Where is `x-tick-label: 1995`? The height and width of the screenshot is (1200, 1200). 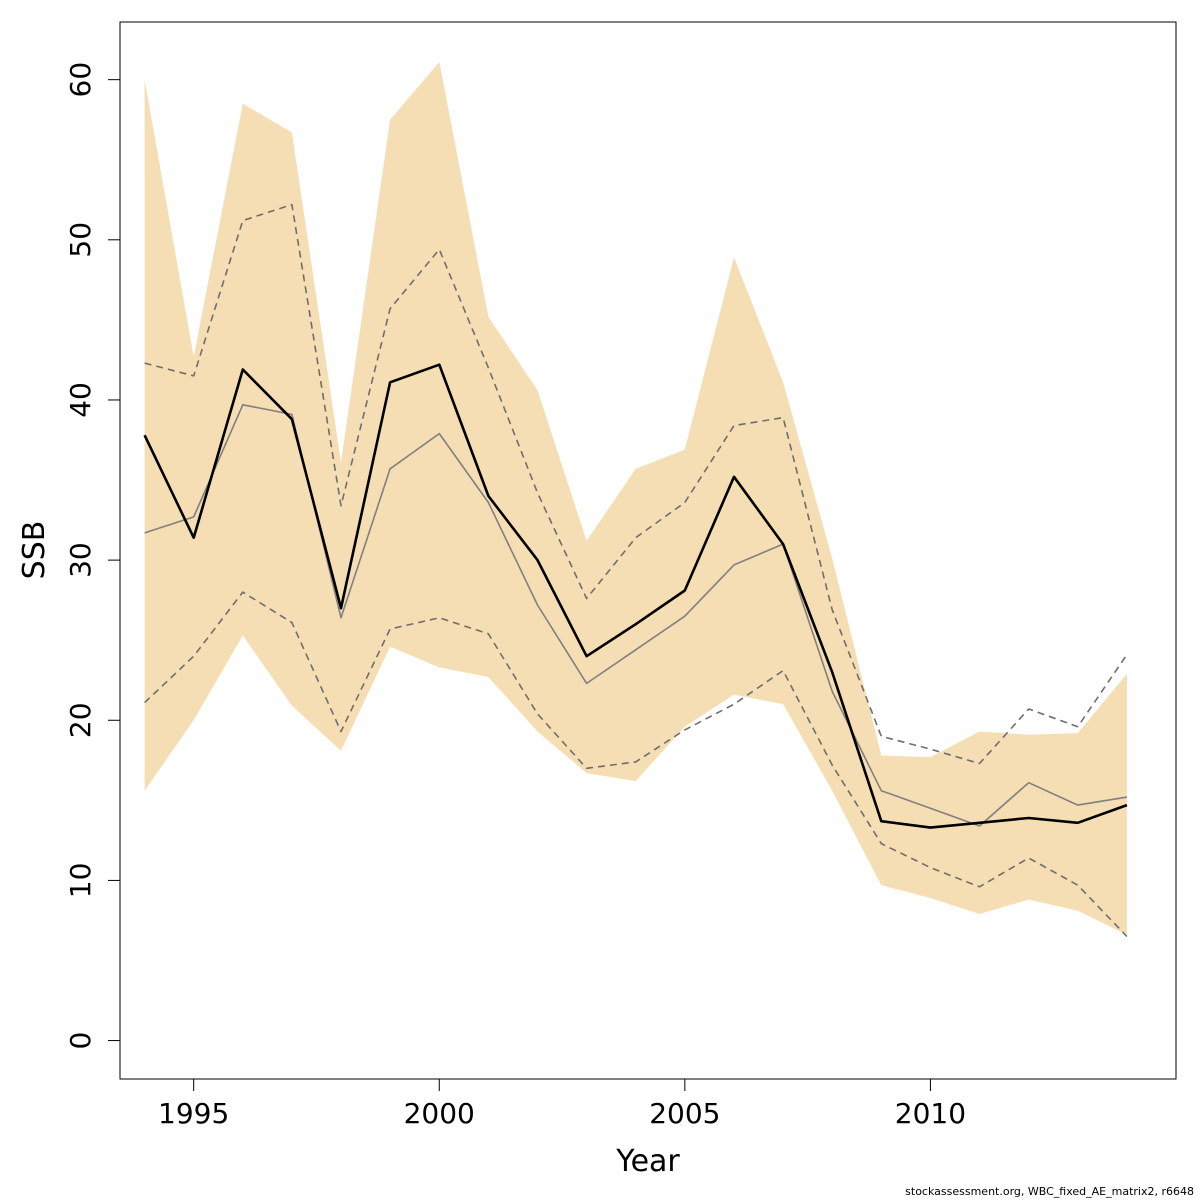
x-tick-label: 1995 is located at coordinates (193, 1113).